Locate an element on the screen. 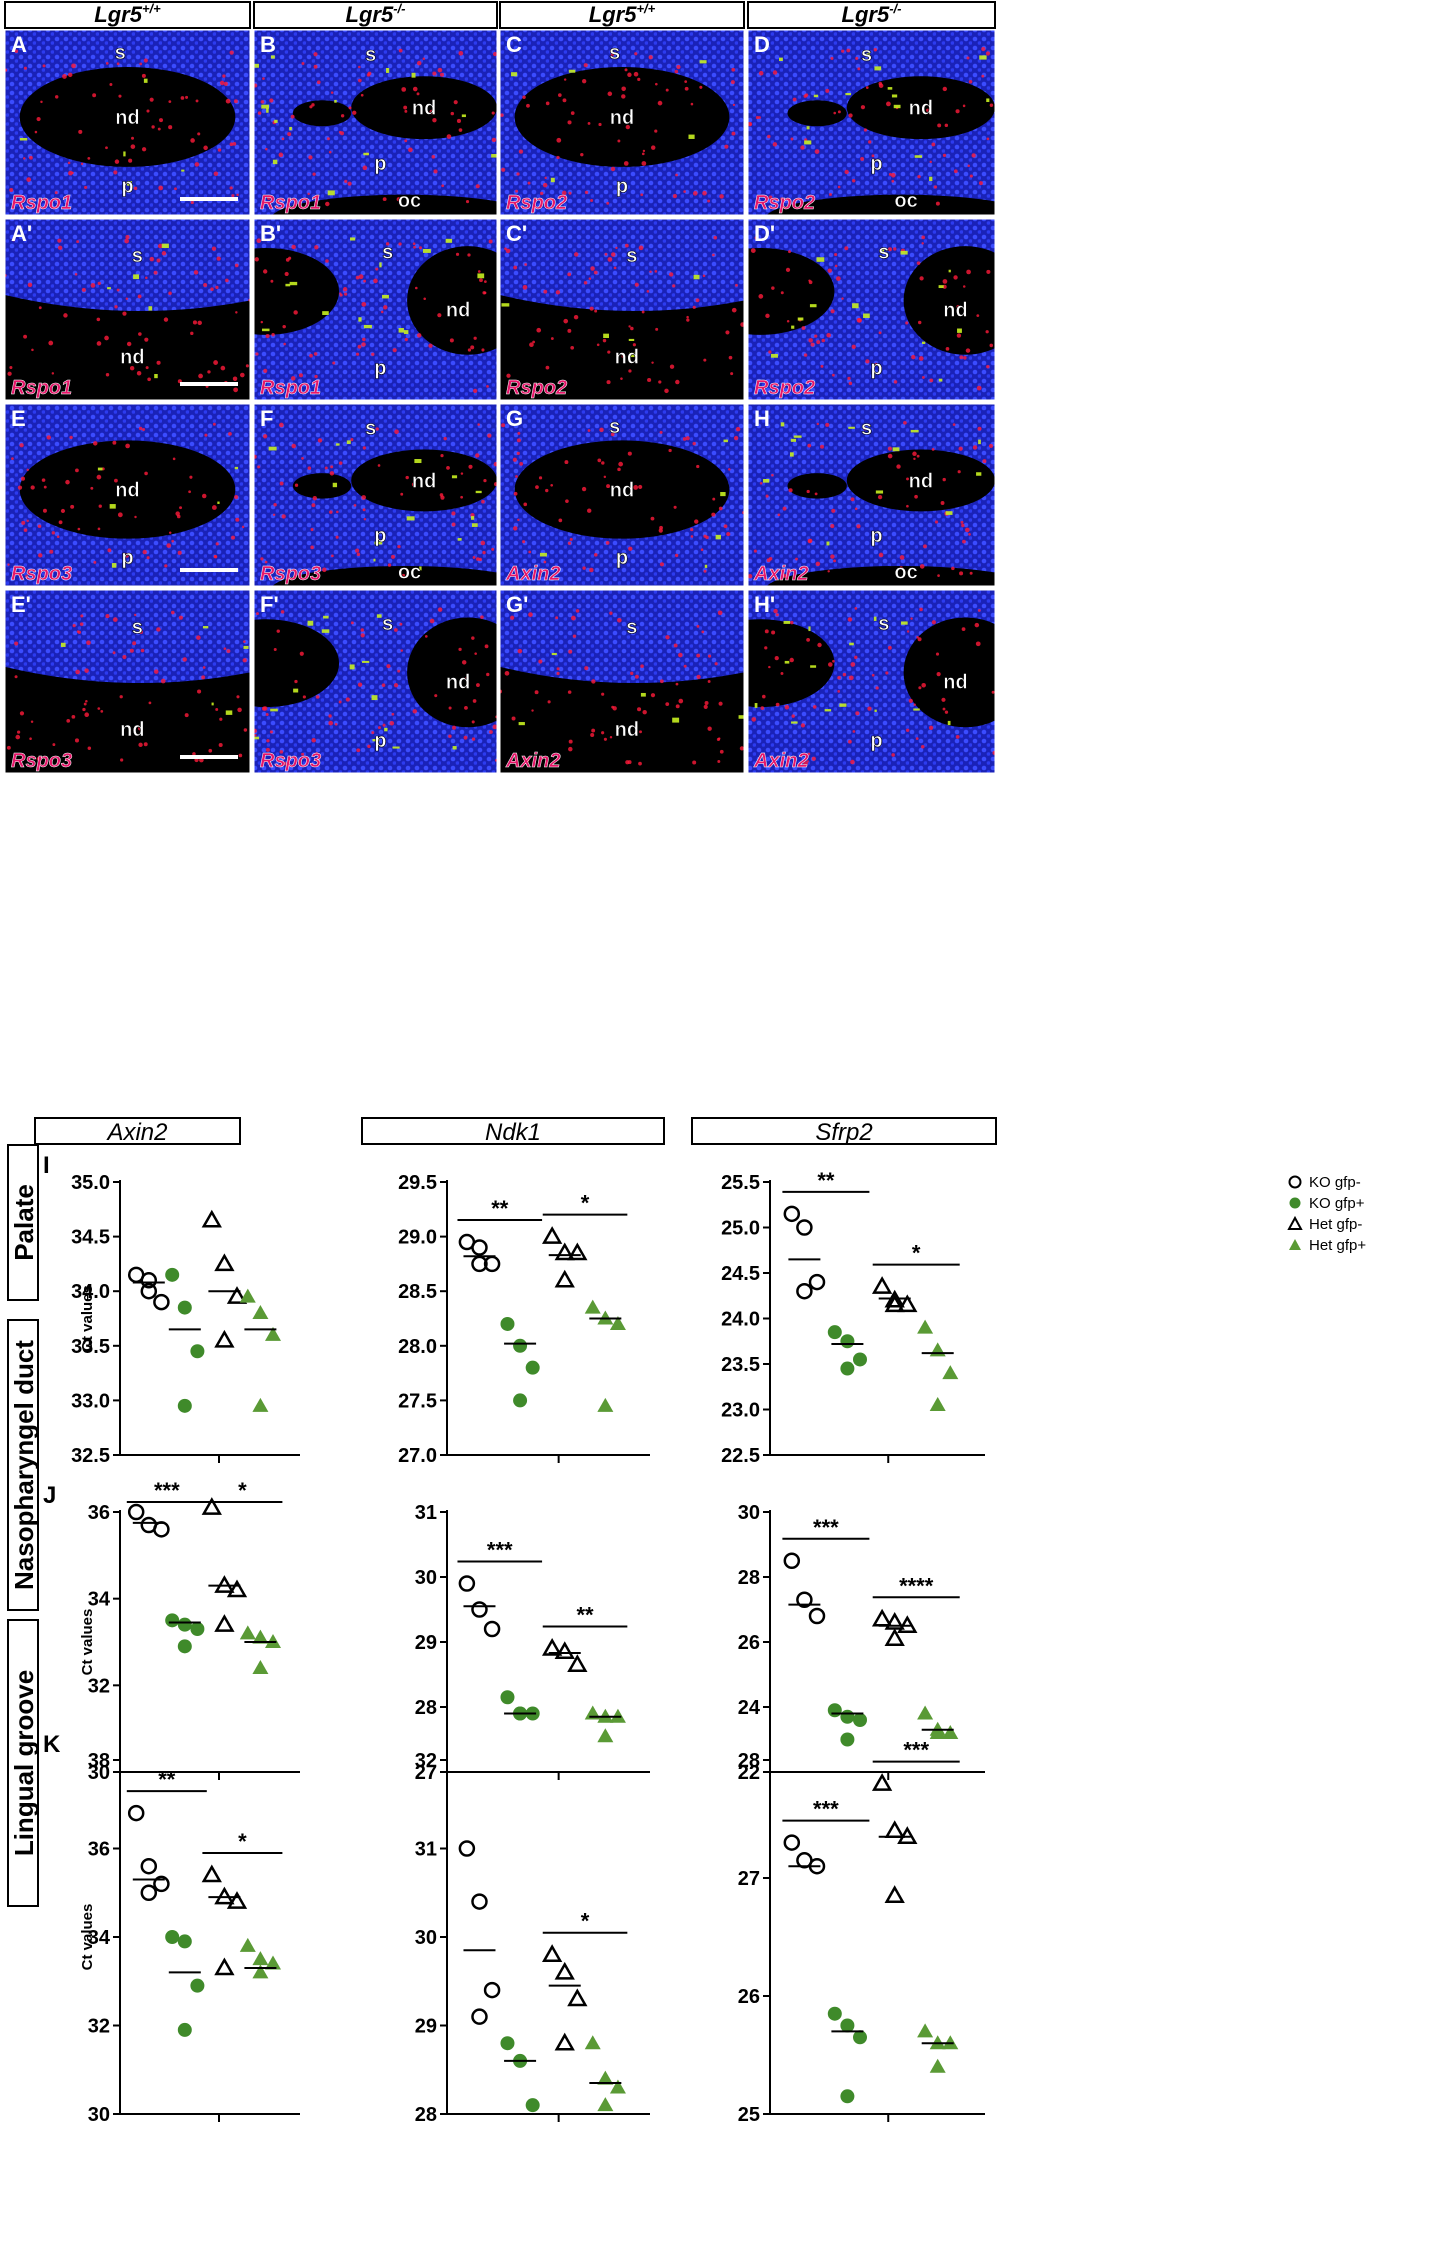 This screenshot has height=2246, width=1435. panel-letter: H is located at coordinates (762, 418).